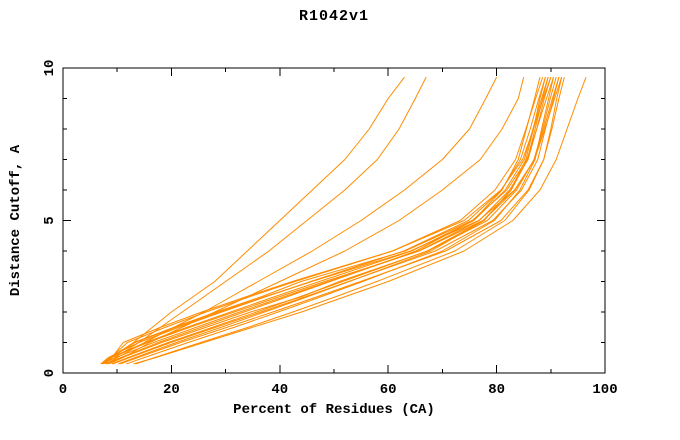  Describe the element at coordinates (63, 390) in the screenshot. I see `x-tick-label: 0` at that location.